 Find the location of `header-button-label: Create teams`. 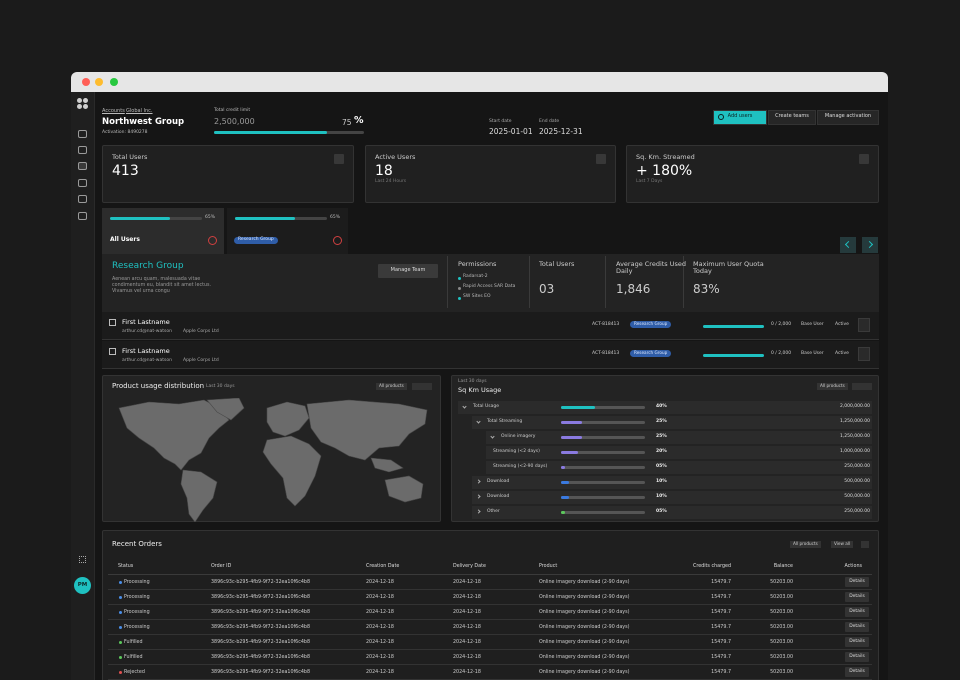

header-button-label: Create teams is located at coordinates (792, 116).